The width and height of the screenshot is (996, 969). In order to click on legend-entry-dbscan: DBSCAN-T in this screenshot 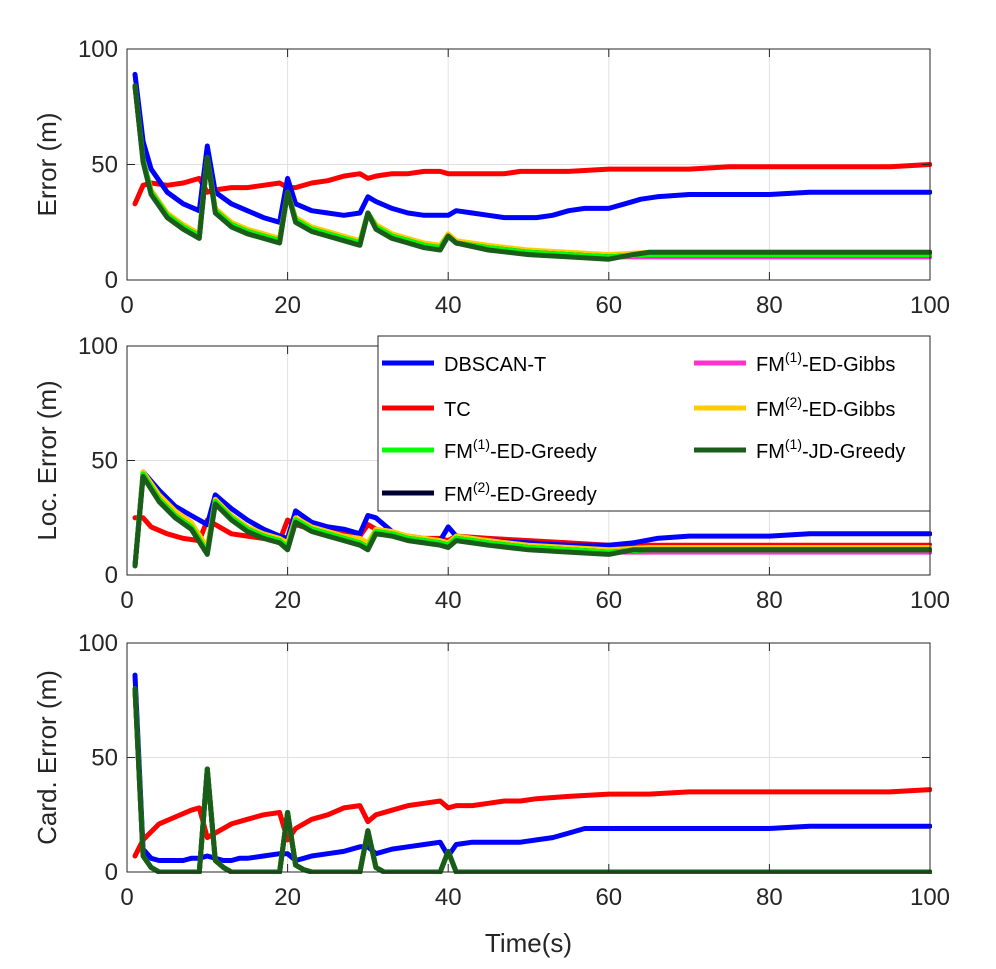, I will do `click(464, 365)`.